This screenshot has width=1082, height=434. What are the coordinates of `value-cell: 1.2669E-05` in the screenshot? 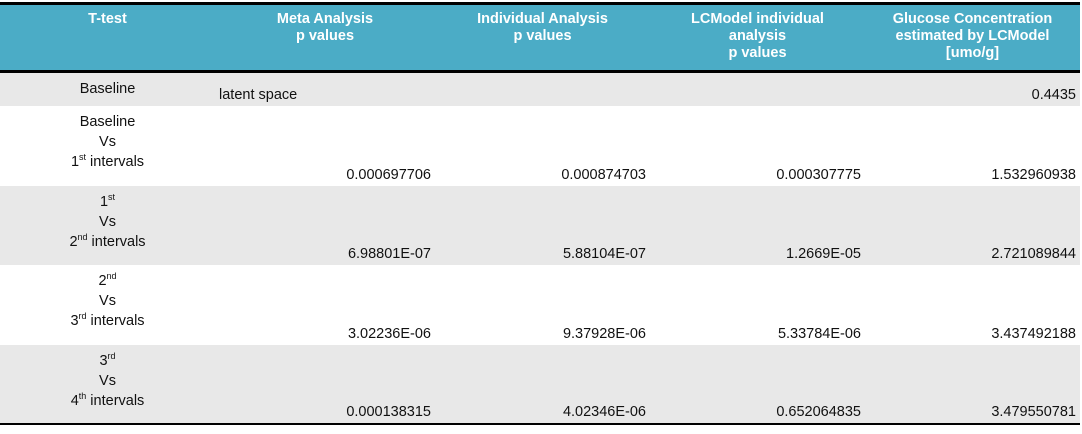 It's located at (823, 253).